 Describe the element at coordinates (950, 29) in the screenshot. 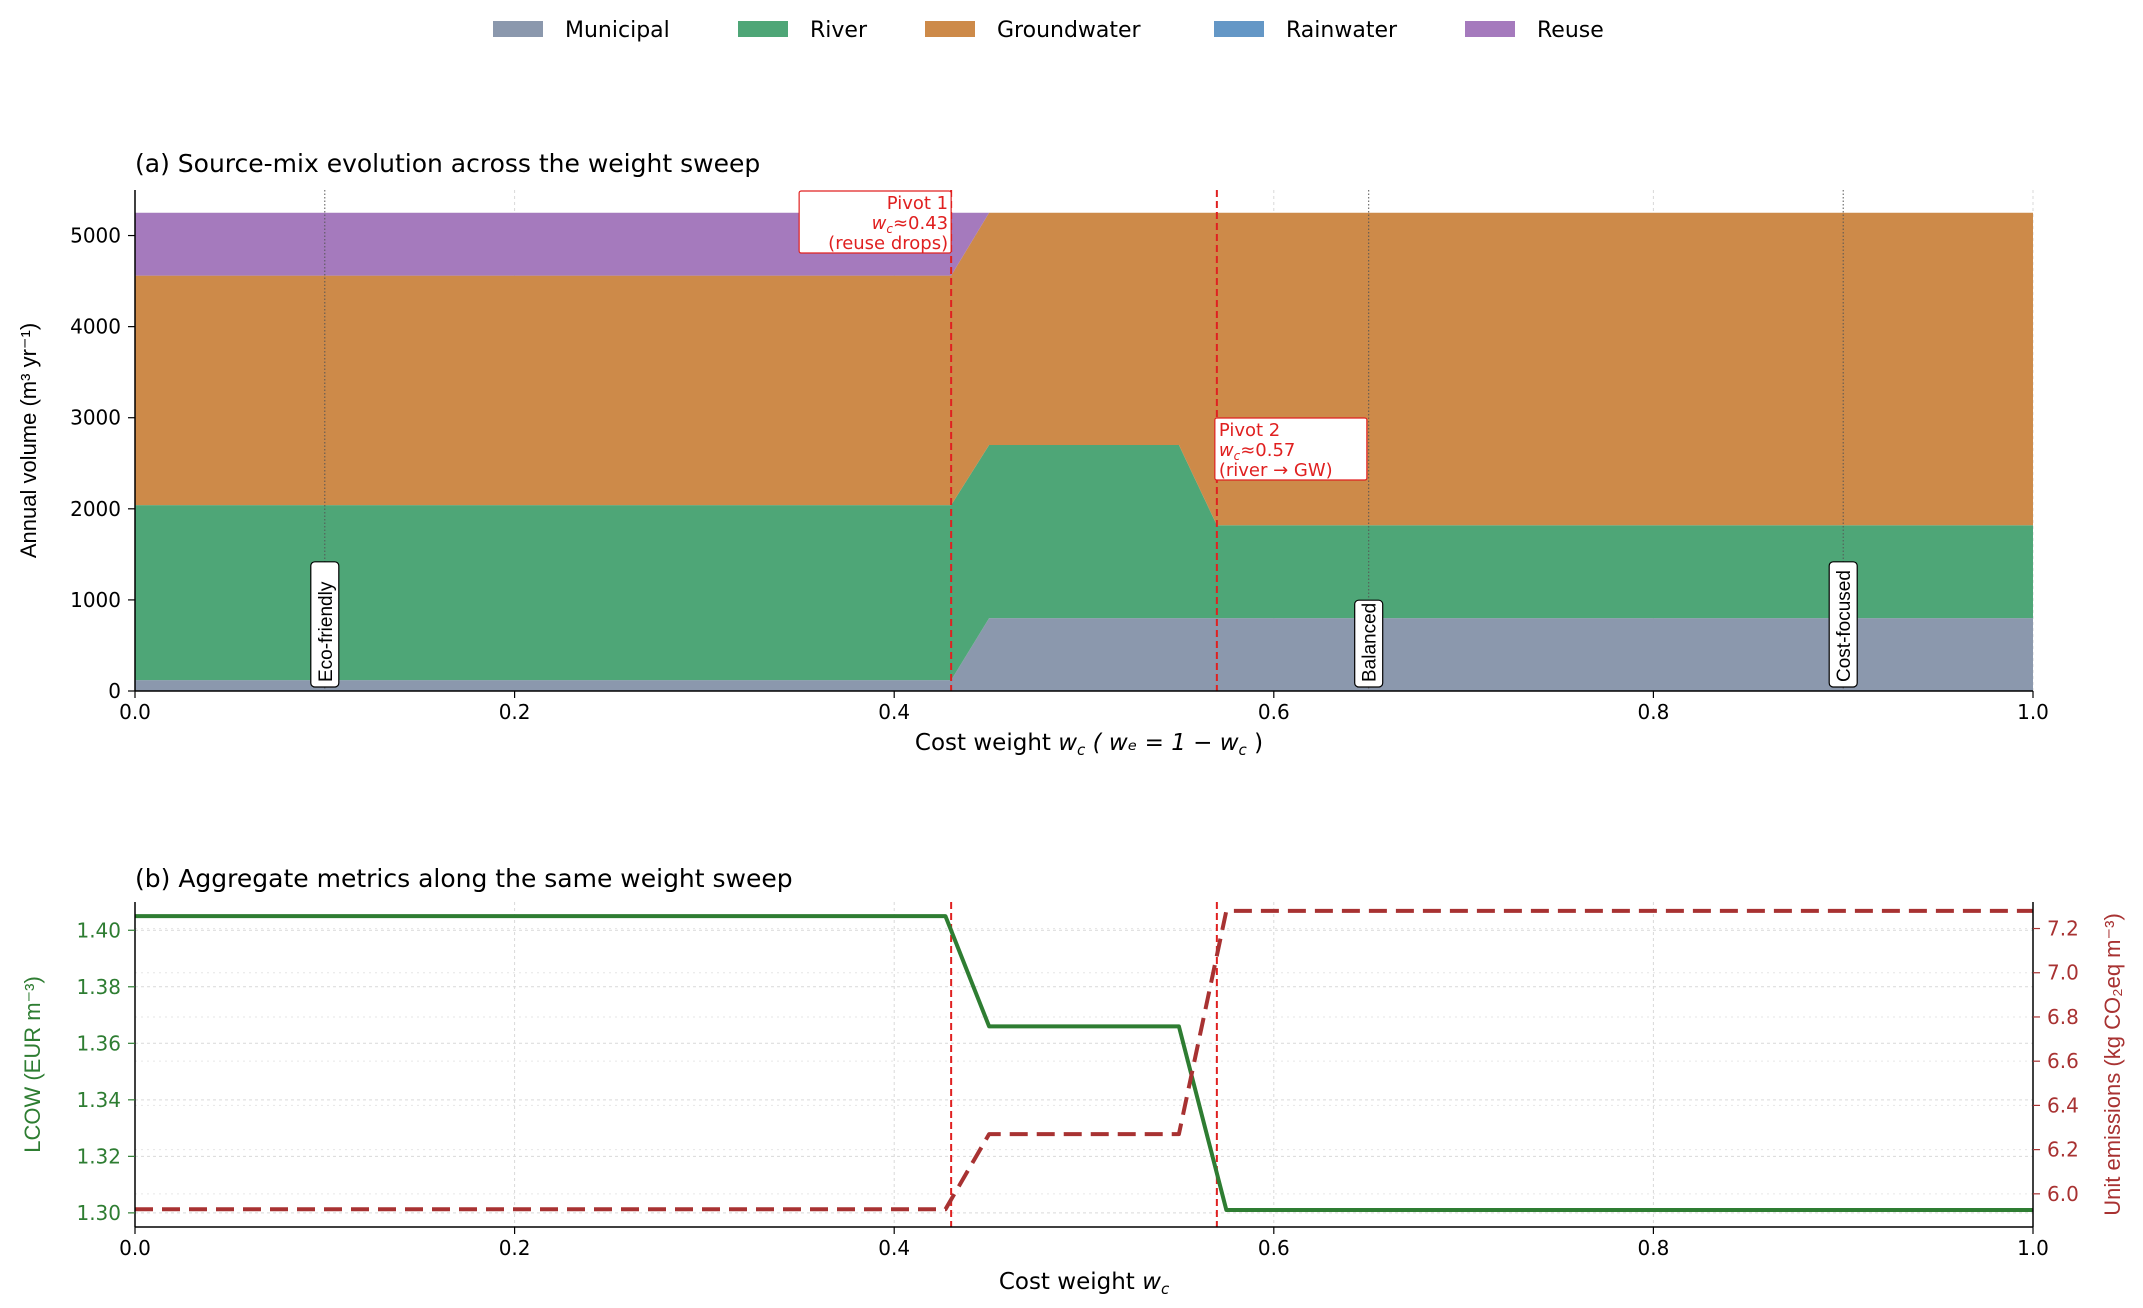

I see `legend-swatch-groundwater` at that location.